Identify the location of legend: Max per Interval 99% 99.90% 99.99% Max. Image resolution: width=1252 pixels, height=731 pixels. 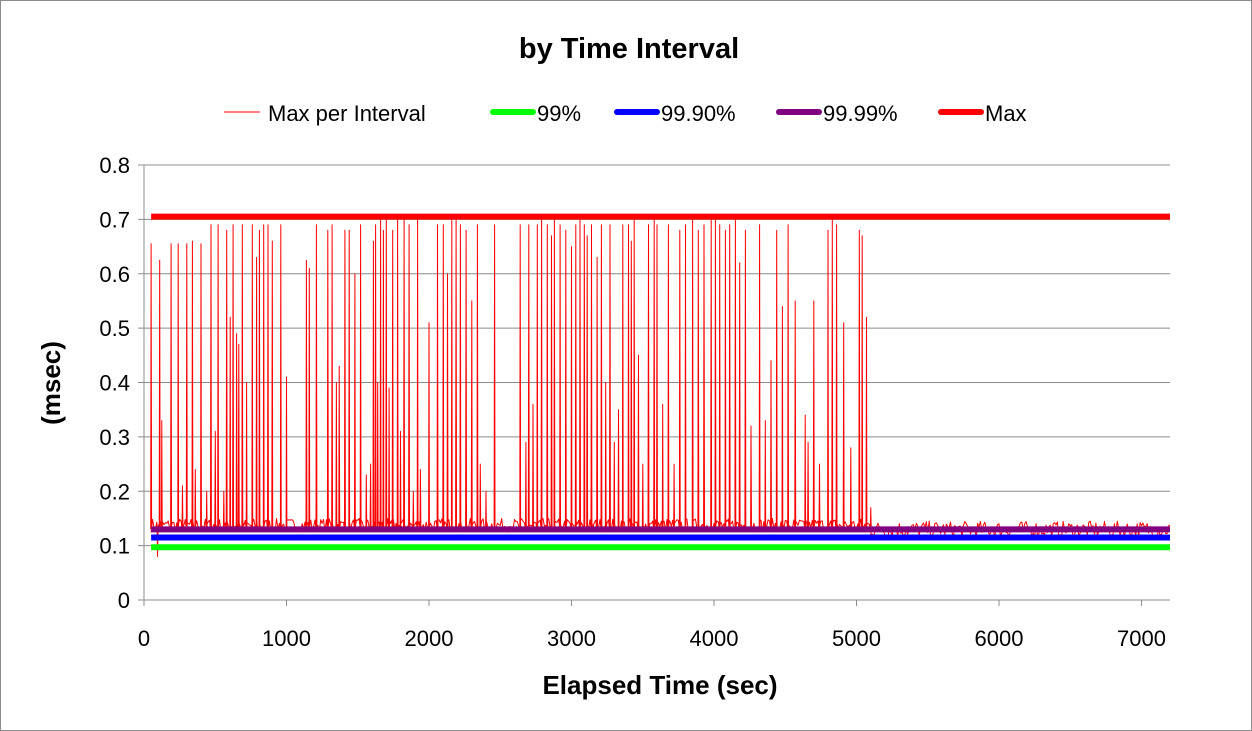
(625, 113).